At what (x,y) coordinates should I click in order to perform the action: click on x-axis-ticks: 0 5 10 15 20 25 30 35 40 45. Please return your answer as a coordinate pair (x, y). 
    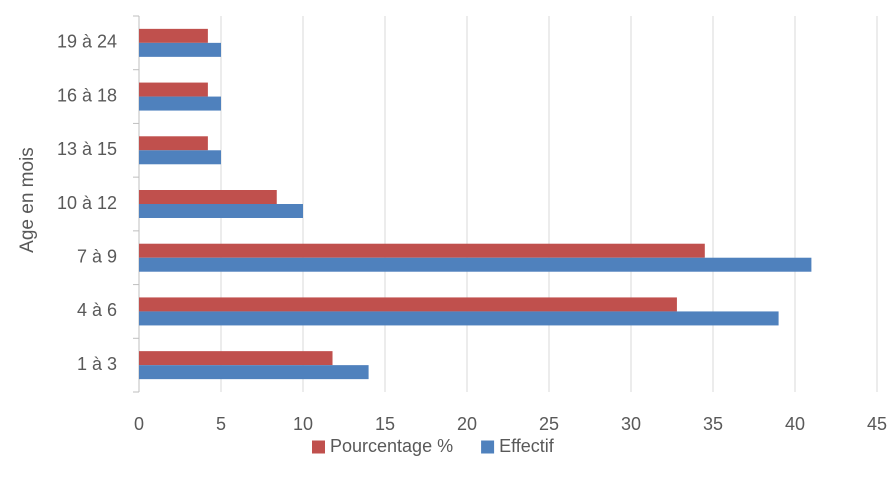
    Looking at the image, I should click on (510, 424).